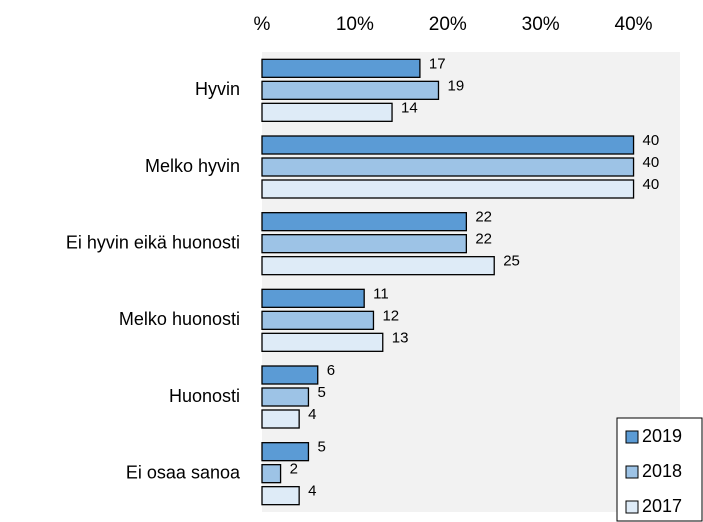 This screenshot has width=703, height=522. What do you see at coordinates (634, 24) in the screenshot?
I see `x-tick-label: 40%` at bounding box center [634, 24].